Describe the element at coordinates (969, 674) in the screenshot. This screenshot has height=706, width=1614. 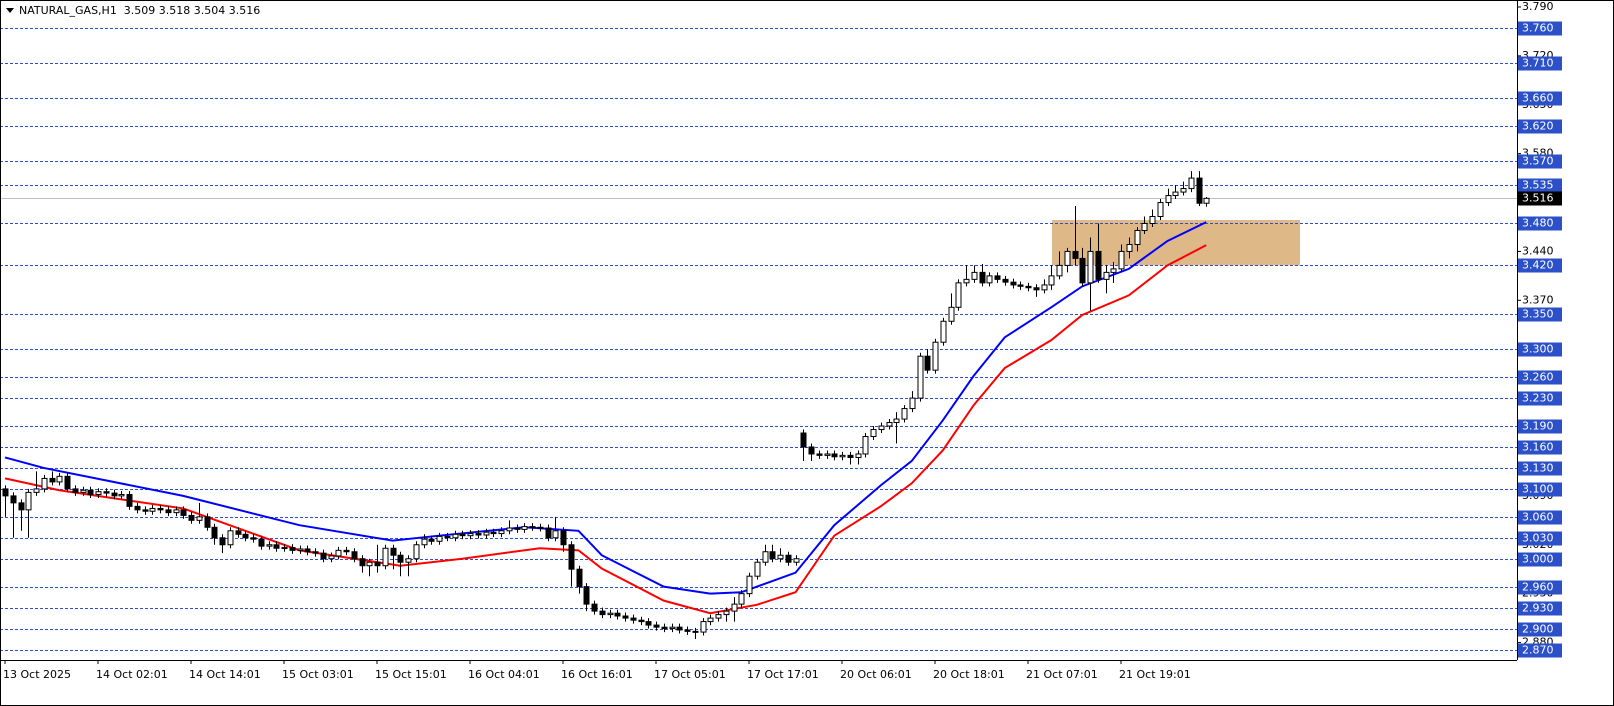
I see `x-tick-label: 20 Oct 18:01` at that location.